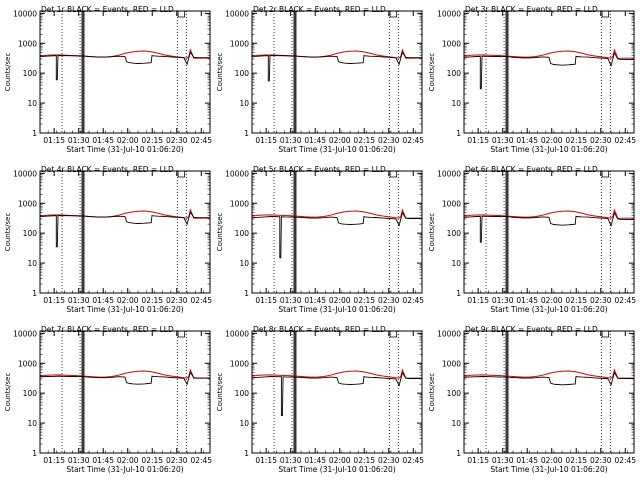  What do you see at coordinates (107, 169) in the screenshot?
I see `panel-title: Det 4r BLACK = Events, RED = LLD` at bounding box center [107, 169].